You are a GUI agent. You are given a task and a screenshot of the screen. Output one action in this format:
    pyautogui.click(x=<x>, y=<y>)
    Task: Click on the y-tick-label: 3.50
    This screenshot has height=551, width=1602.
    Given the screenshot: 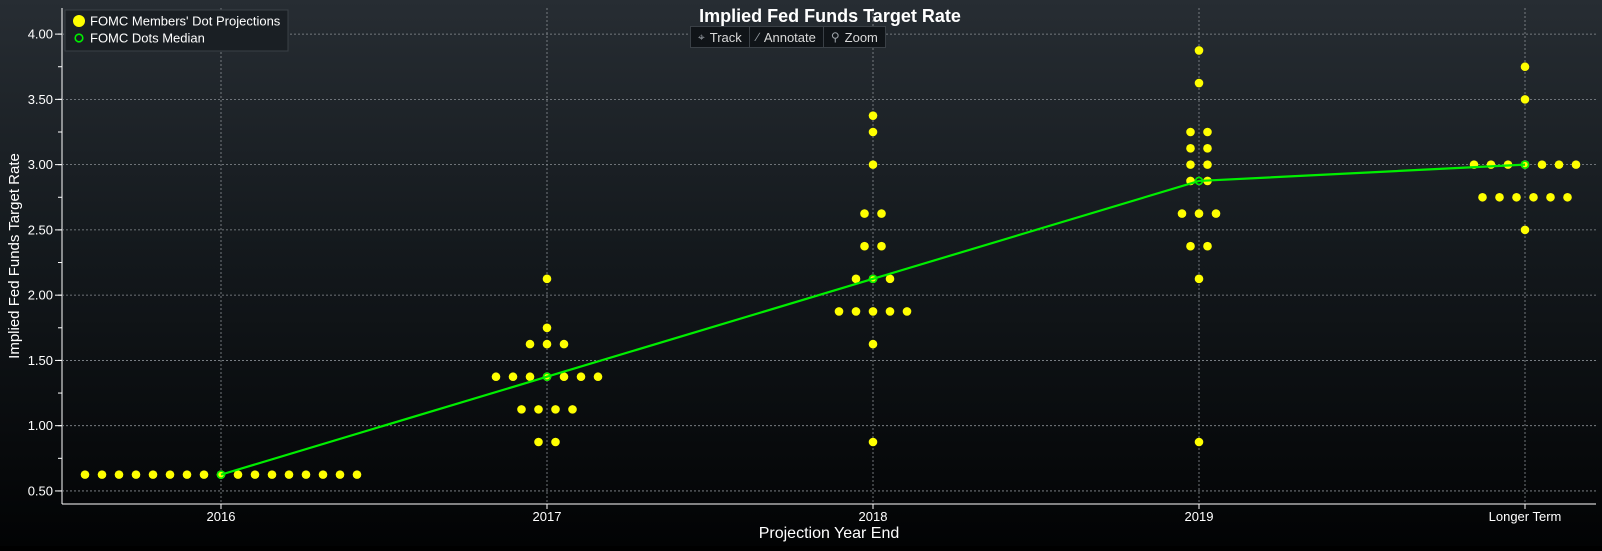 What is the action you would take?
    pyautogui.click(x=40, y=99)
    